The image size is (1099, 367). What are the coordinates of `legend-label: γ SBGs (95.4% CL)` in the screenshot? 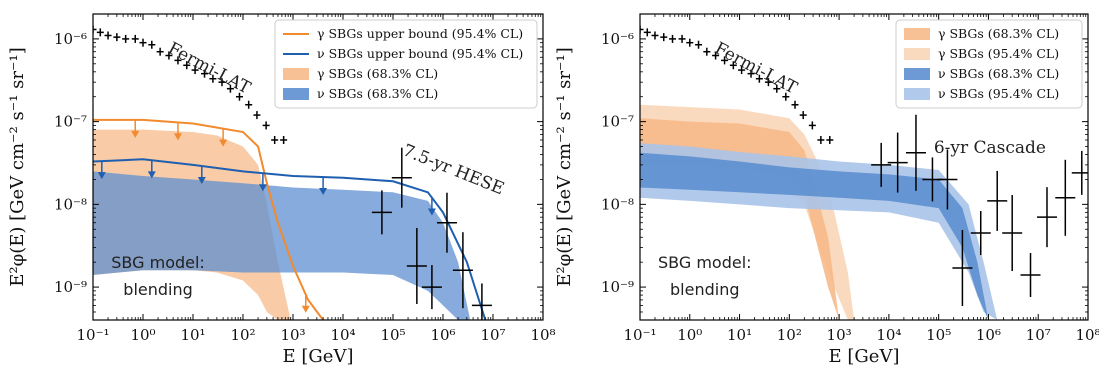 It's located at (998, 53).